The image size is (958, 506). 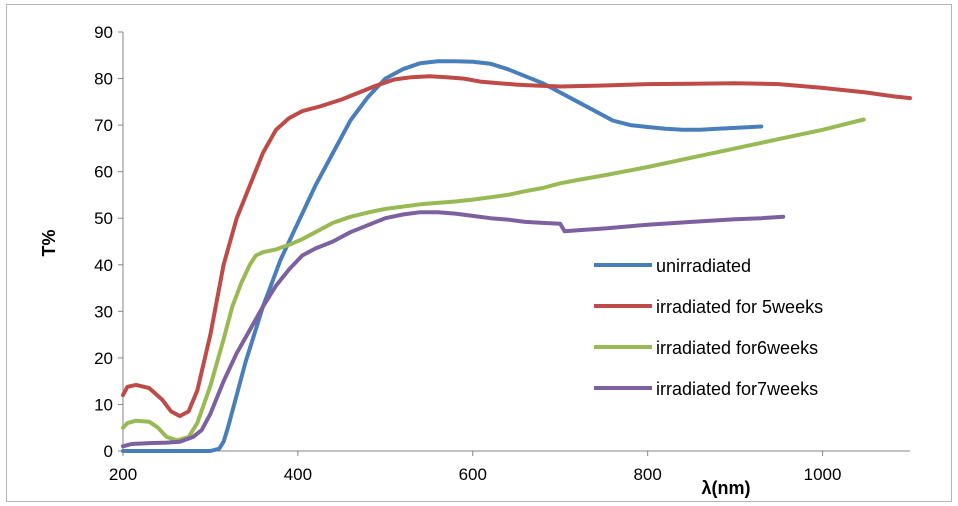 I want to click on y-axis-title: T%, so click(x=49, y=243).